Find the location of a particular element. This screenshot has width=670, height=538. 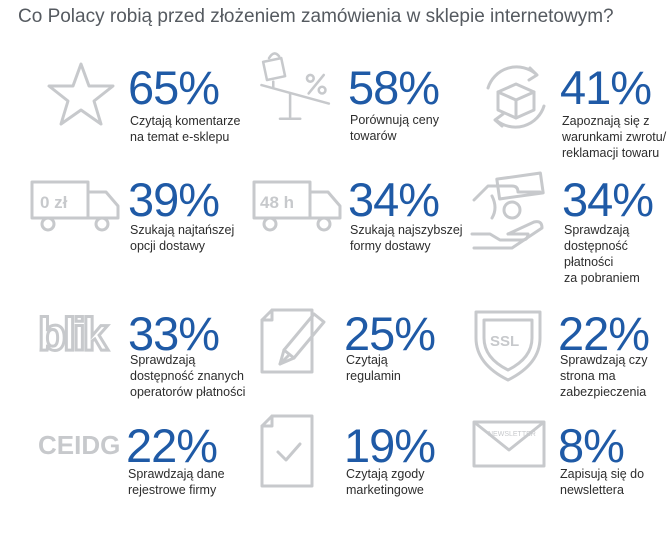

stat-item: 65% Czytają komentarze na temat e-sklepu is located at coordinates (151, 118).